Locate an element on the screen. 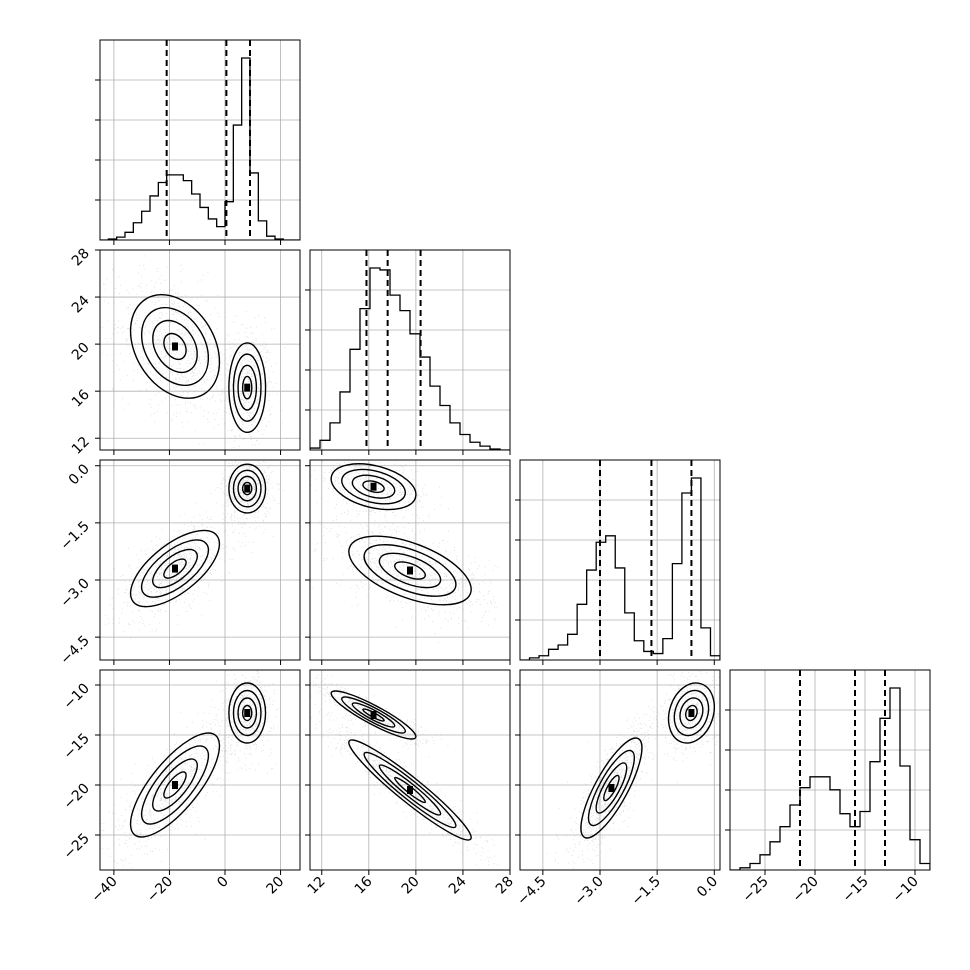  y-tick-label: −3.0 is located at coordinates (74, 593).